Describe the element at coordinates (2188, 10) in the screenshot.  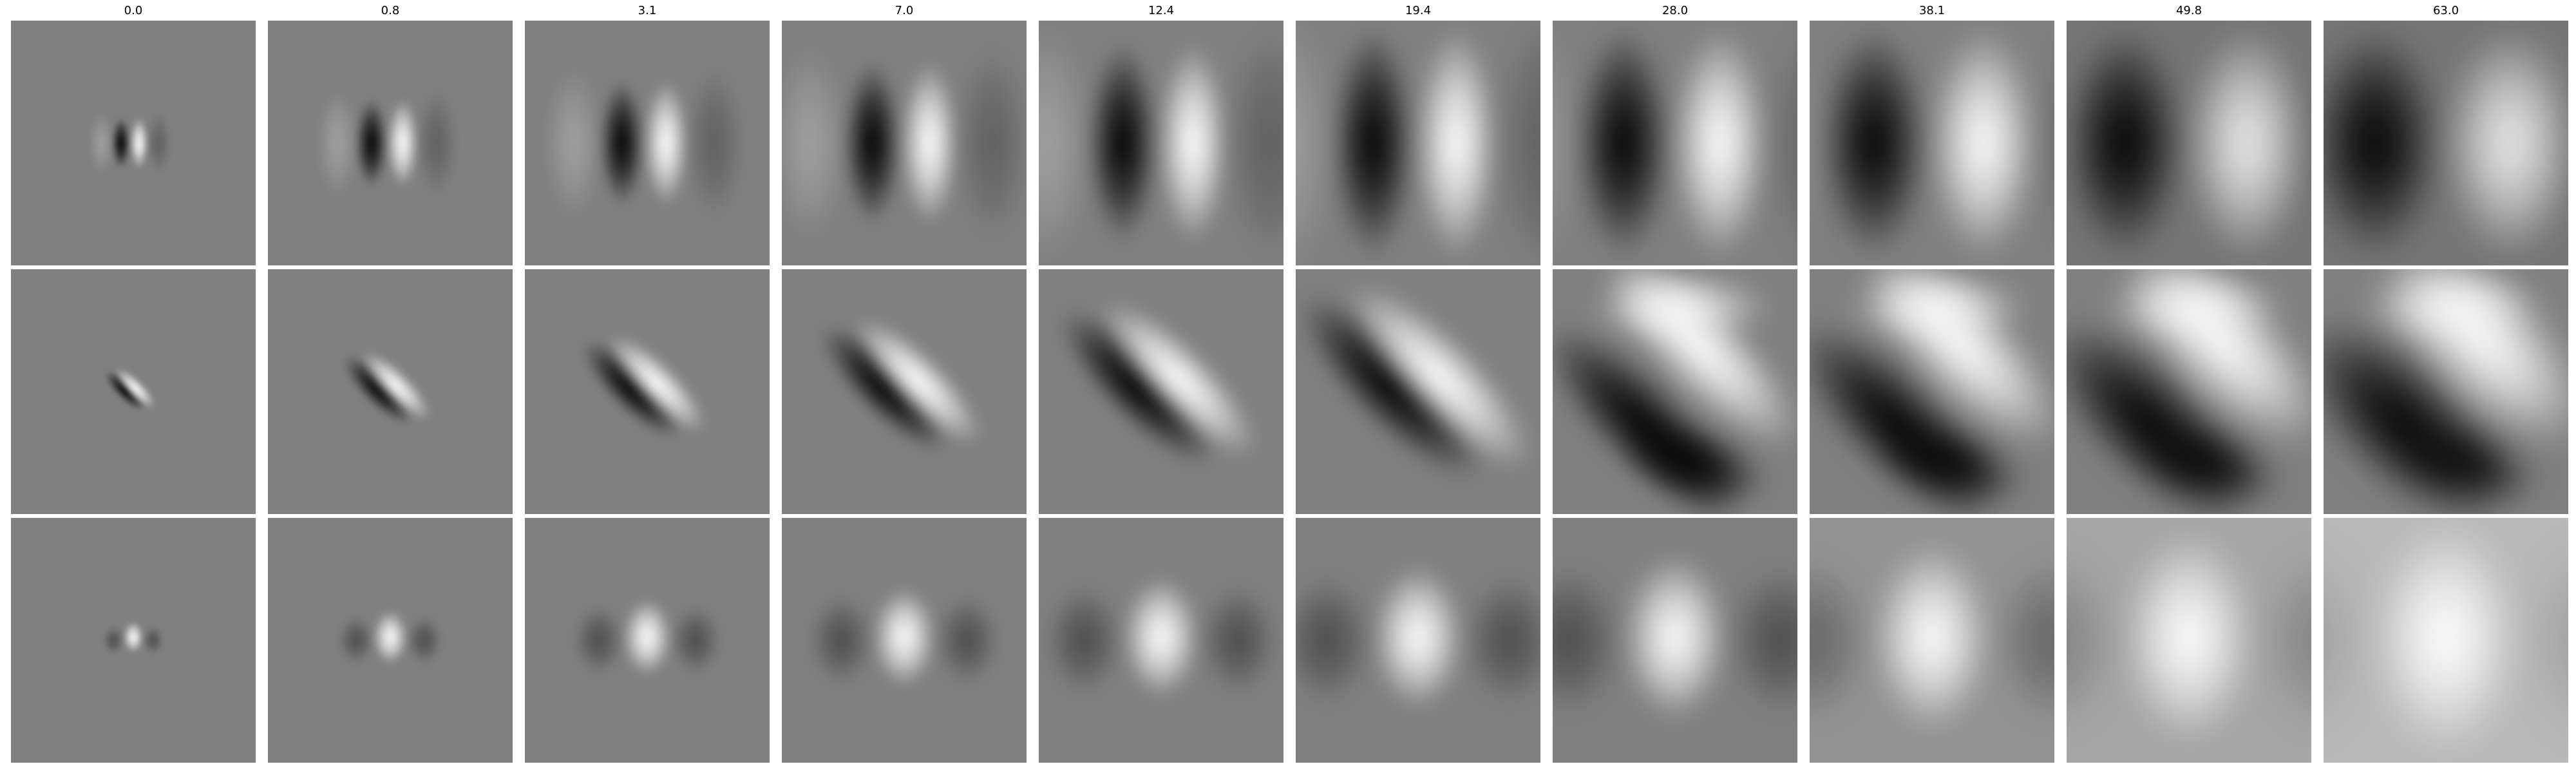
I see `column-title: 49.8` at that location.